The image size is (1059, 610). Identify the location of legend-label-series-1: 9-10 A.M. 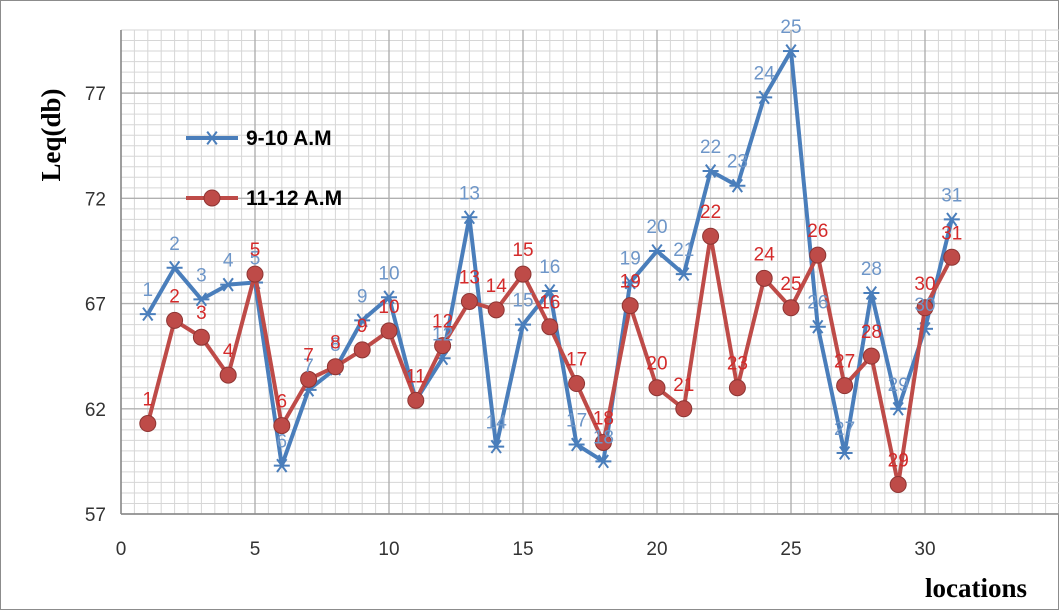
(289, 138).